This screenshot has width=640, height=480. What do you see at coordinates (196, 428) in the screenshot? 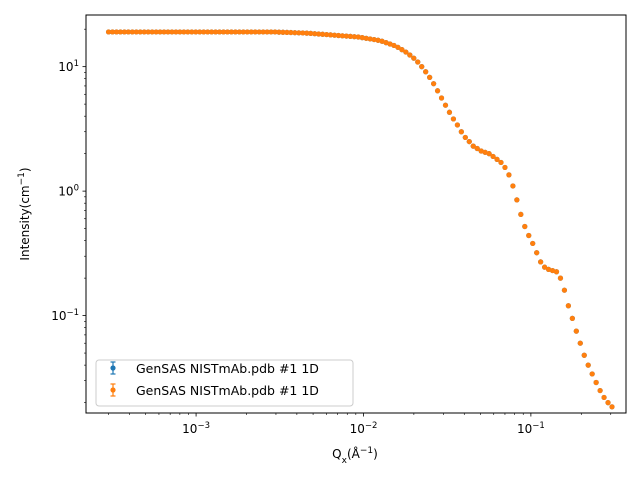
I see `x-tick-label: 10−3` at bounding box center [196, 428].